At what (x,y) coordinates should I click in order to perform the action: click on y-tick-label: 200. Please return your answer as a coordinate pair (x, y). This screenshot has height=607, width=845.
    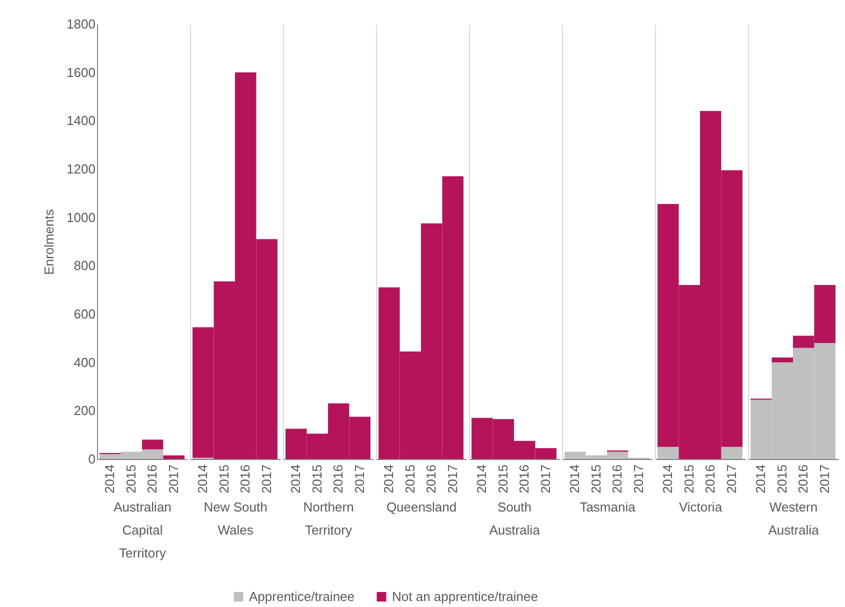
    Looking at the image, I should click on (85, 410).